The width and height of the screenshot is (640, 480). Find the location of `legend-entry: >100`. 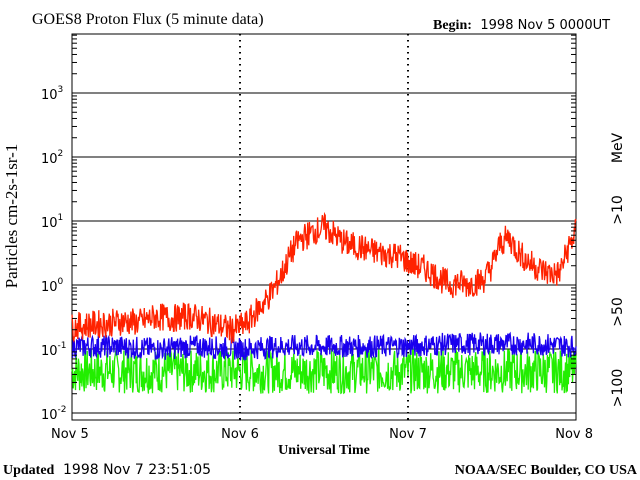

legend-entry: >100 is located at coordinates (618, 388).